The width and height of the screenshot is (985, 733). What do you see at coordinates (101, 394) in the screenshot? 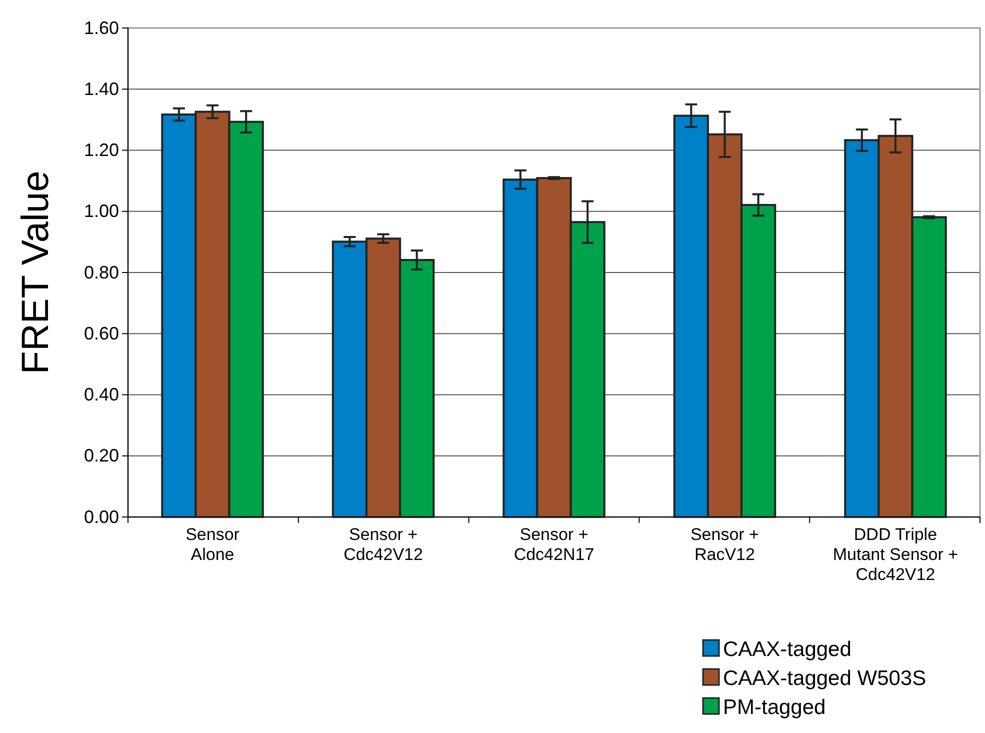
I see `y-tick-label: 0.40` at bounding box center [101, 394].